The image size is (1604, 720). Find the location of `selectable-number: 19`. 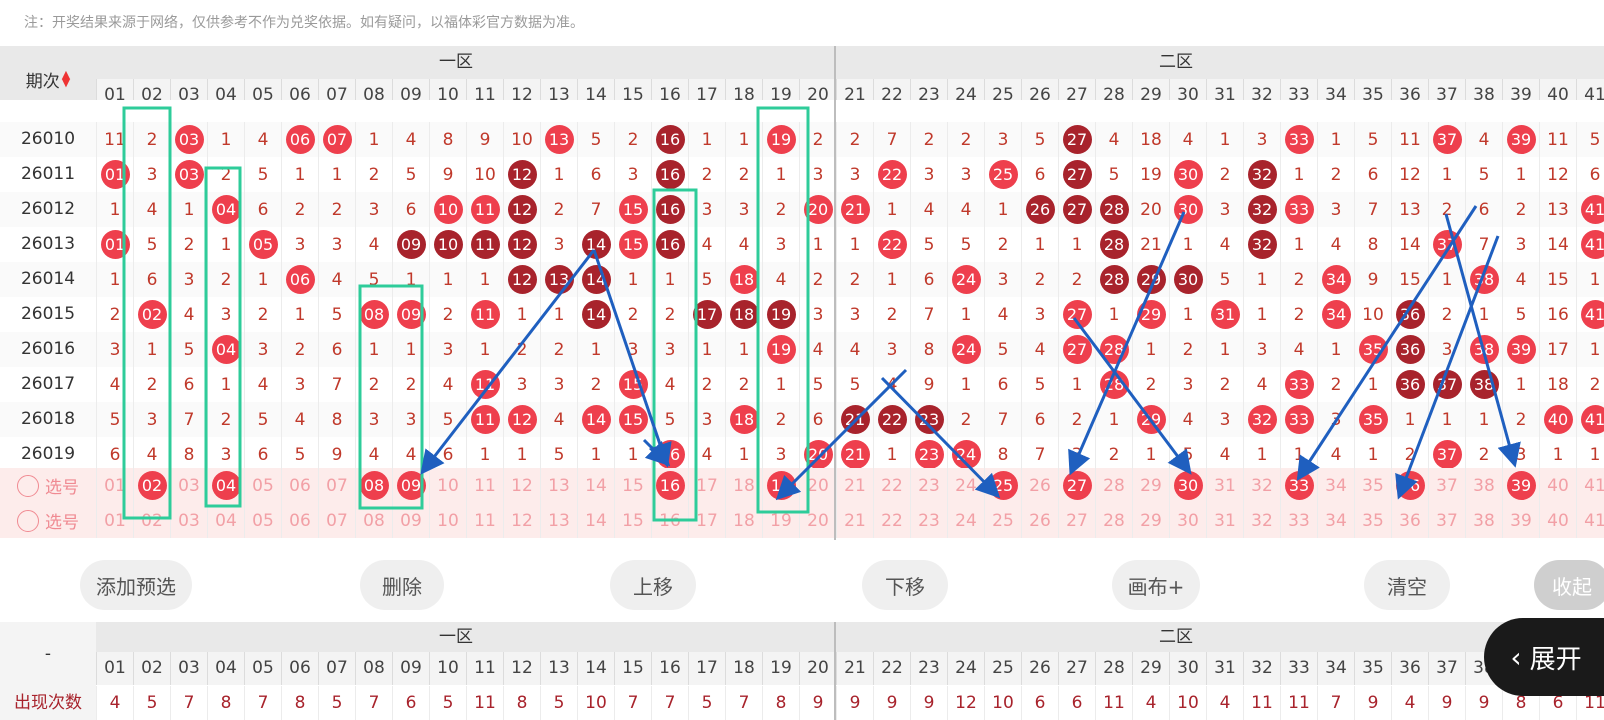

selectable-number: 19 is located at coordinates (780, 520).